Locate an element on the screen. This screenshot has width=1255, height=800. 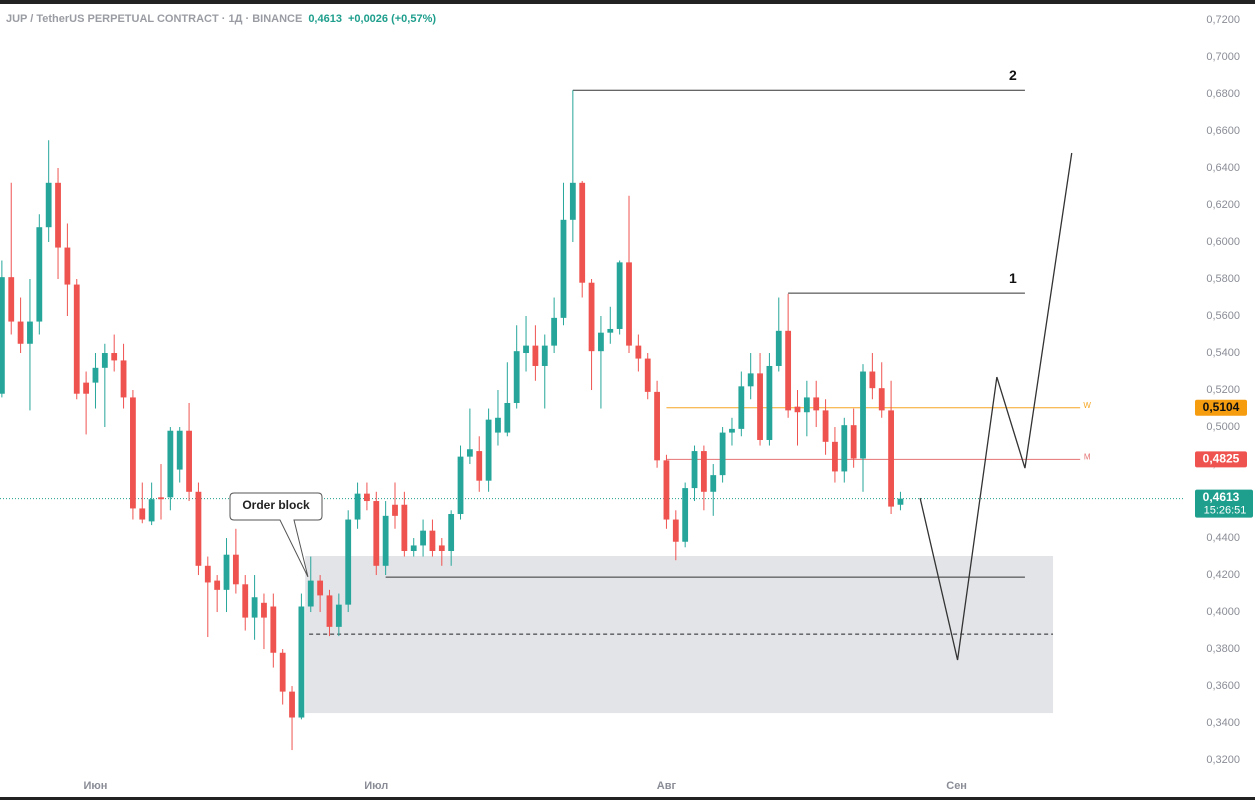
y-tick-label: 0,5600 is located at coordinates (1223, 316).